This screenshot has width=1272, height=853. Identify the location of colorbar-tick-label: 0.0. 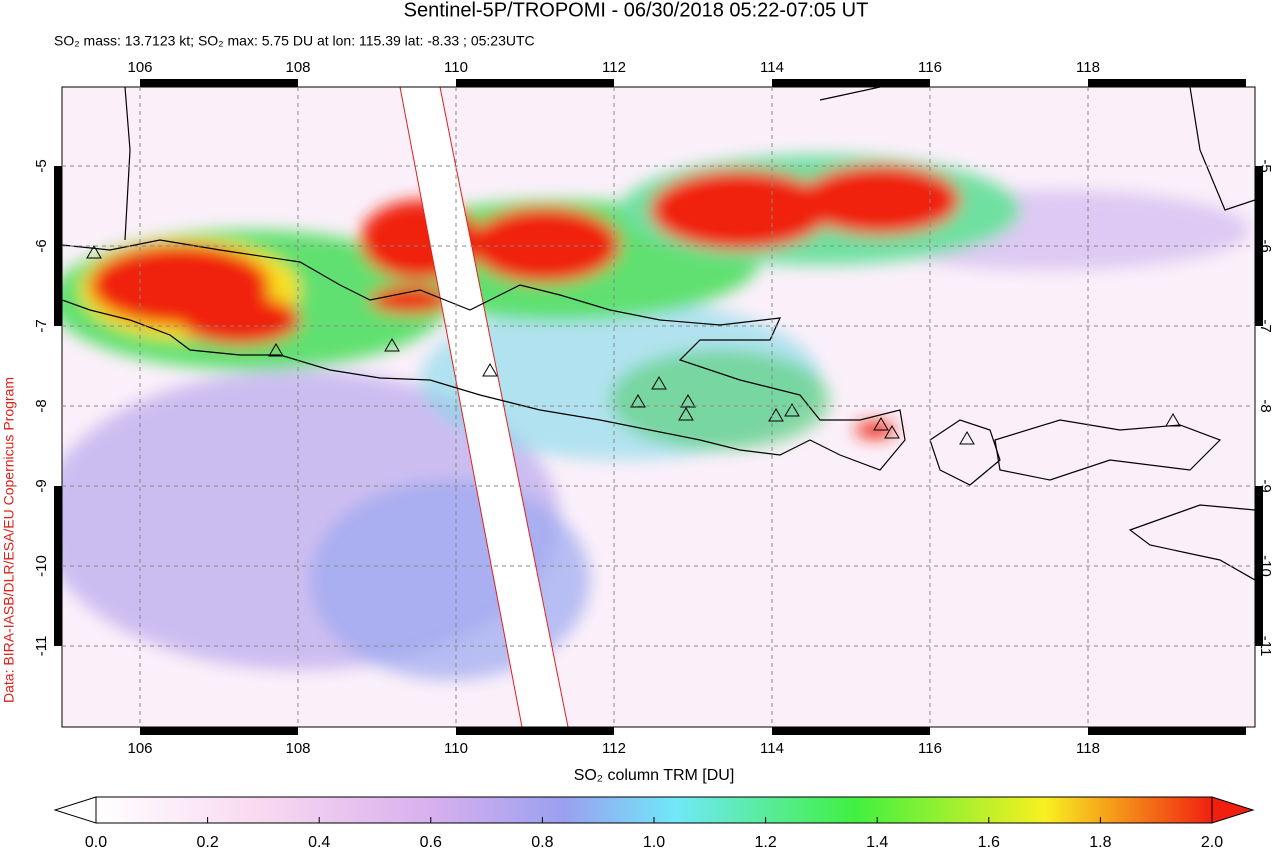
(96, 842).